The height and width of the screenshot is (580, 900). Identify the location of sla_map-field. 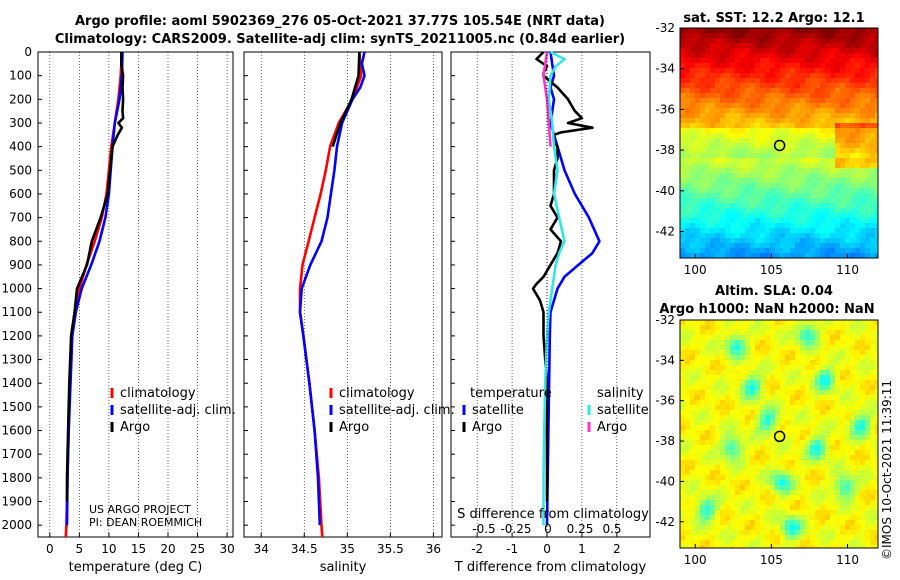
(779, 434).